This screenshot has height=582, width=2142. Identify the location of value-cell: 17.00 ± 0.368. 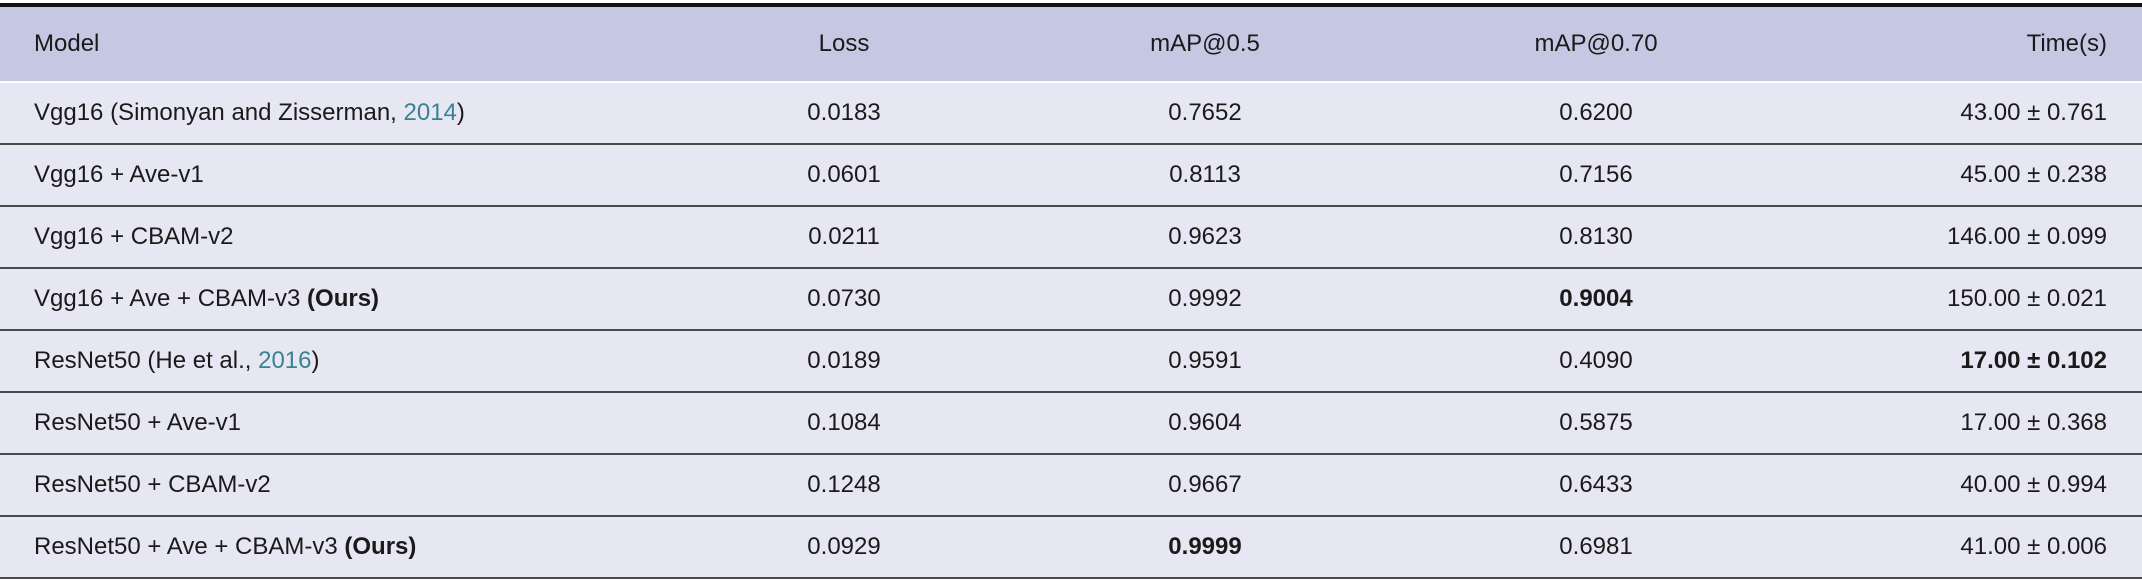
(2033, 422).